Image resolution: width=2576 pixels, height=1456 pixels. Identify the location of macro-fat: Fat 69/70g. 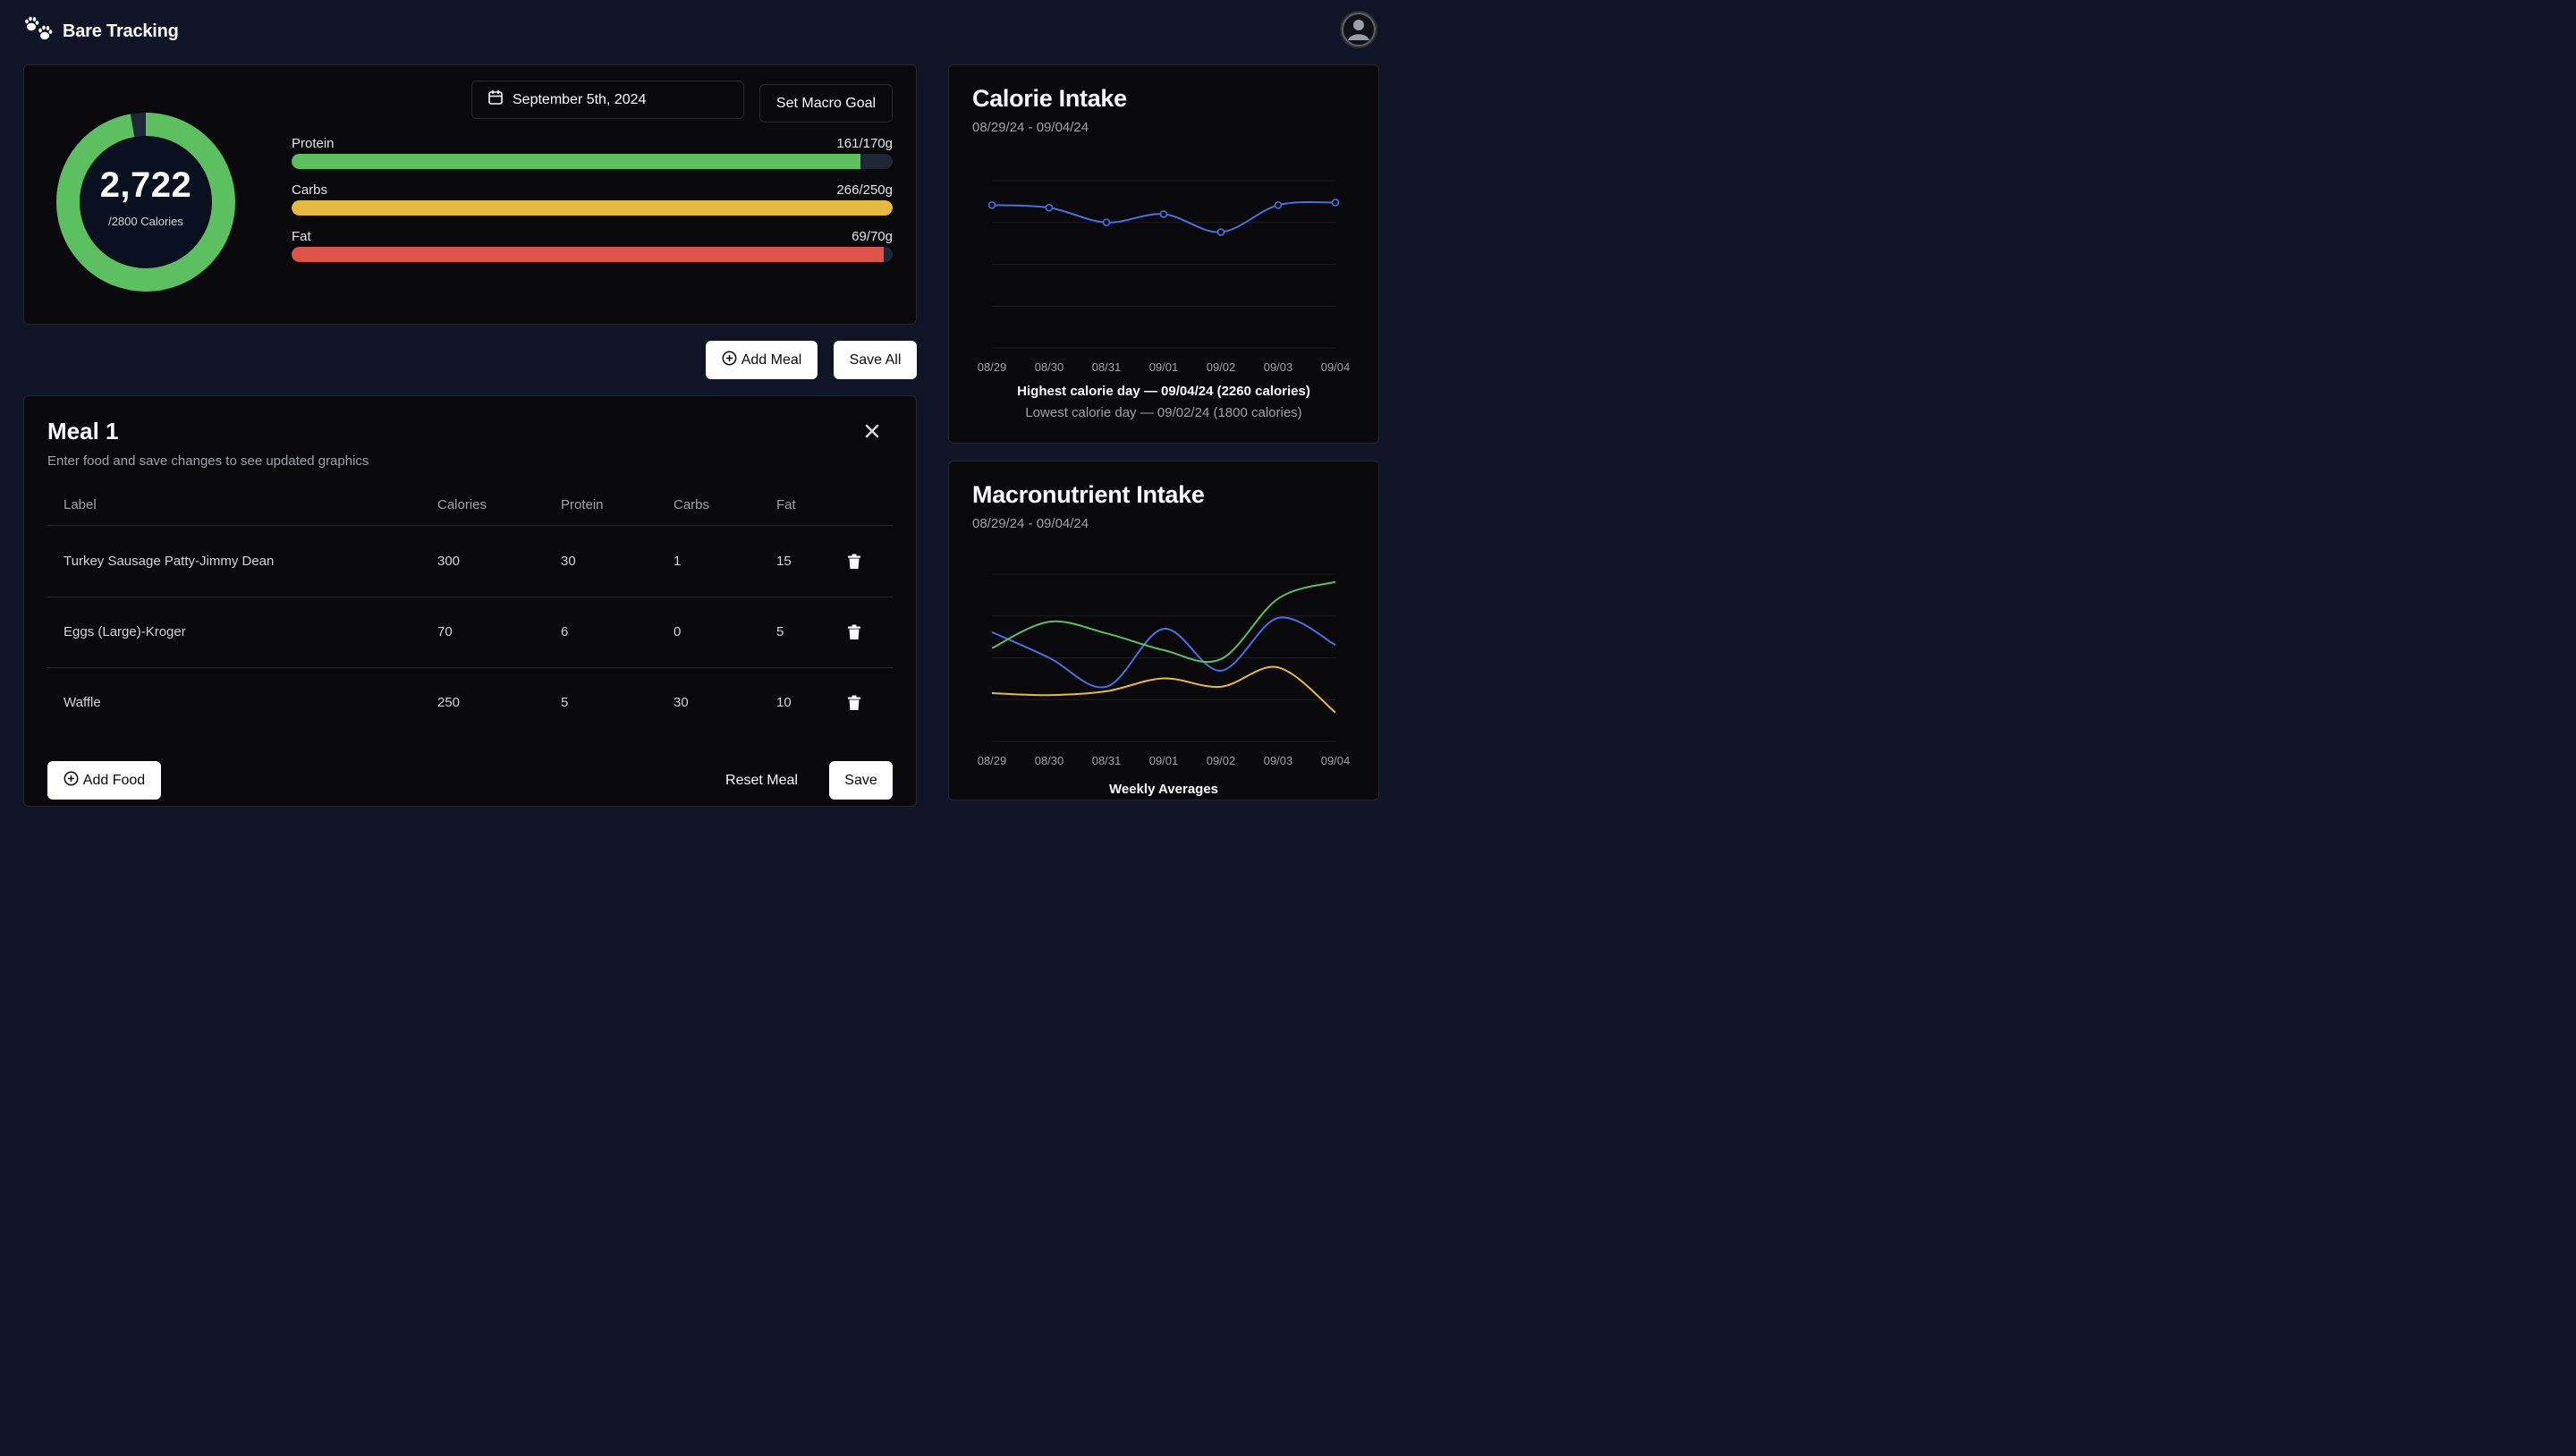
(592, 245).